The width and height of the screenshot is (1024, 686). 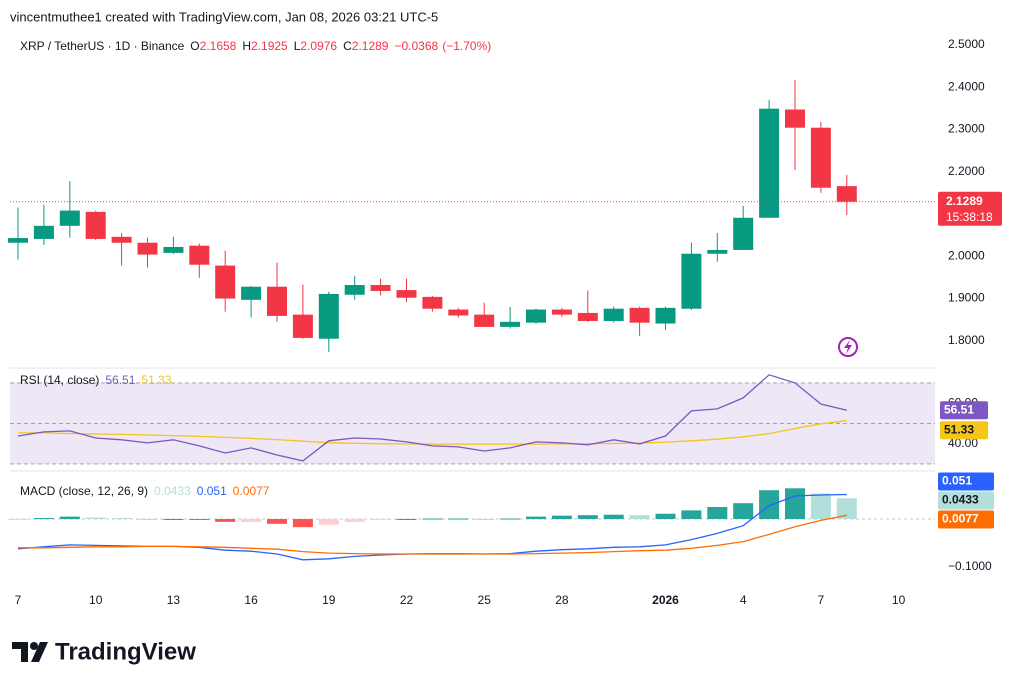 What do you see at coordinates (416, 46) in the screenshot?
I see `change: −0.0368` at bounding box center [416, 46].